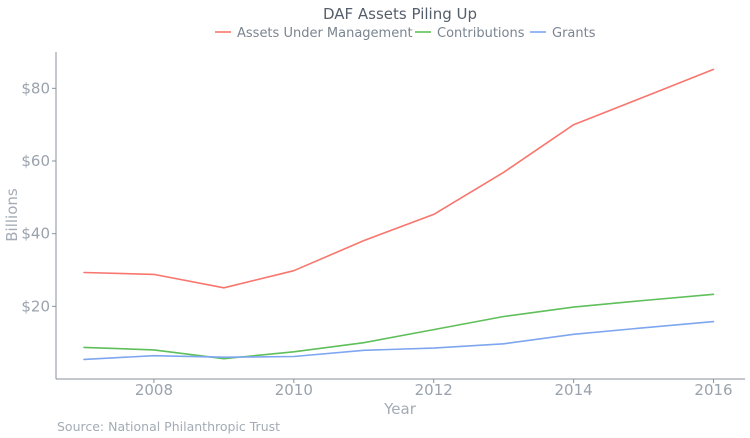 The height and width of the screenshot is (438, 750). I want to click on x-tick-label: 2012, so click(434, 390).